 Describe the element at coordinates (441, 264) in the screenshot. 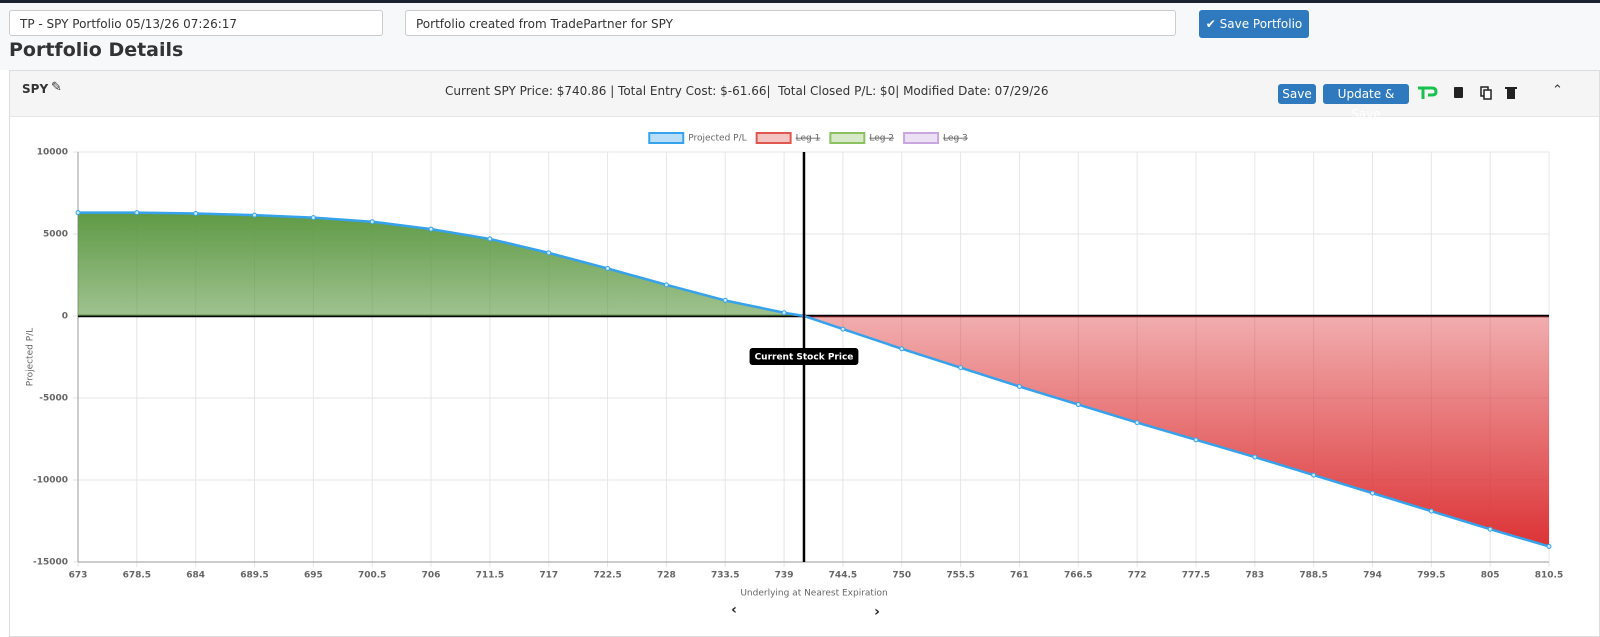

I see `profit-area` at that location.